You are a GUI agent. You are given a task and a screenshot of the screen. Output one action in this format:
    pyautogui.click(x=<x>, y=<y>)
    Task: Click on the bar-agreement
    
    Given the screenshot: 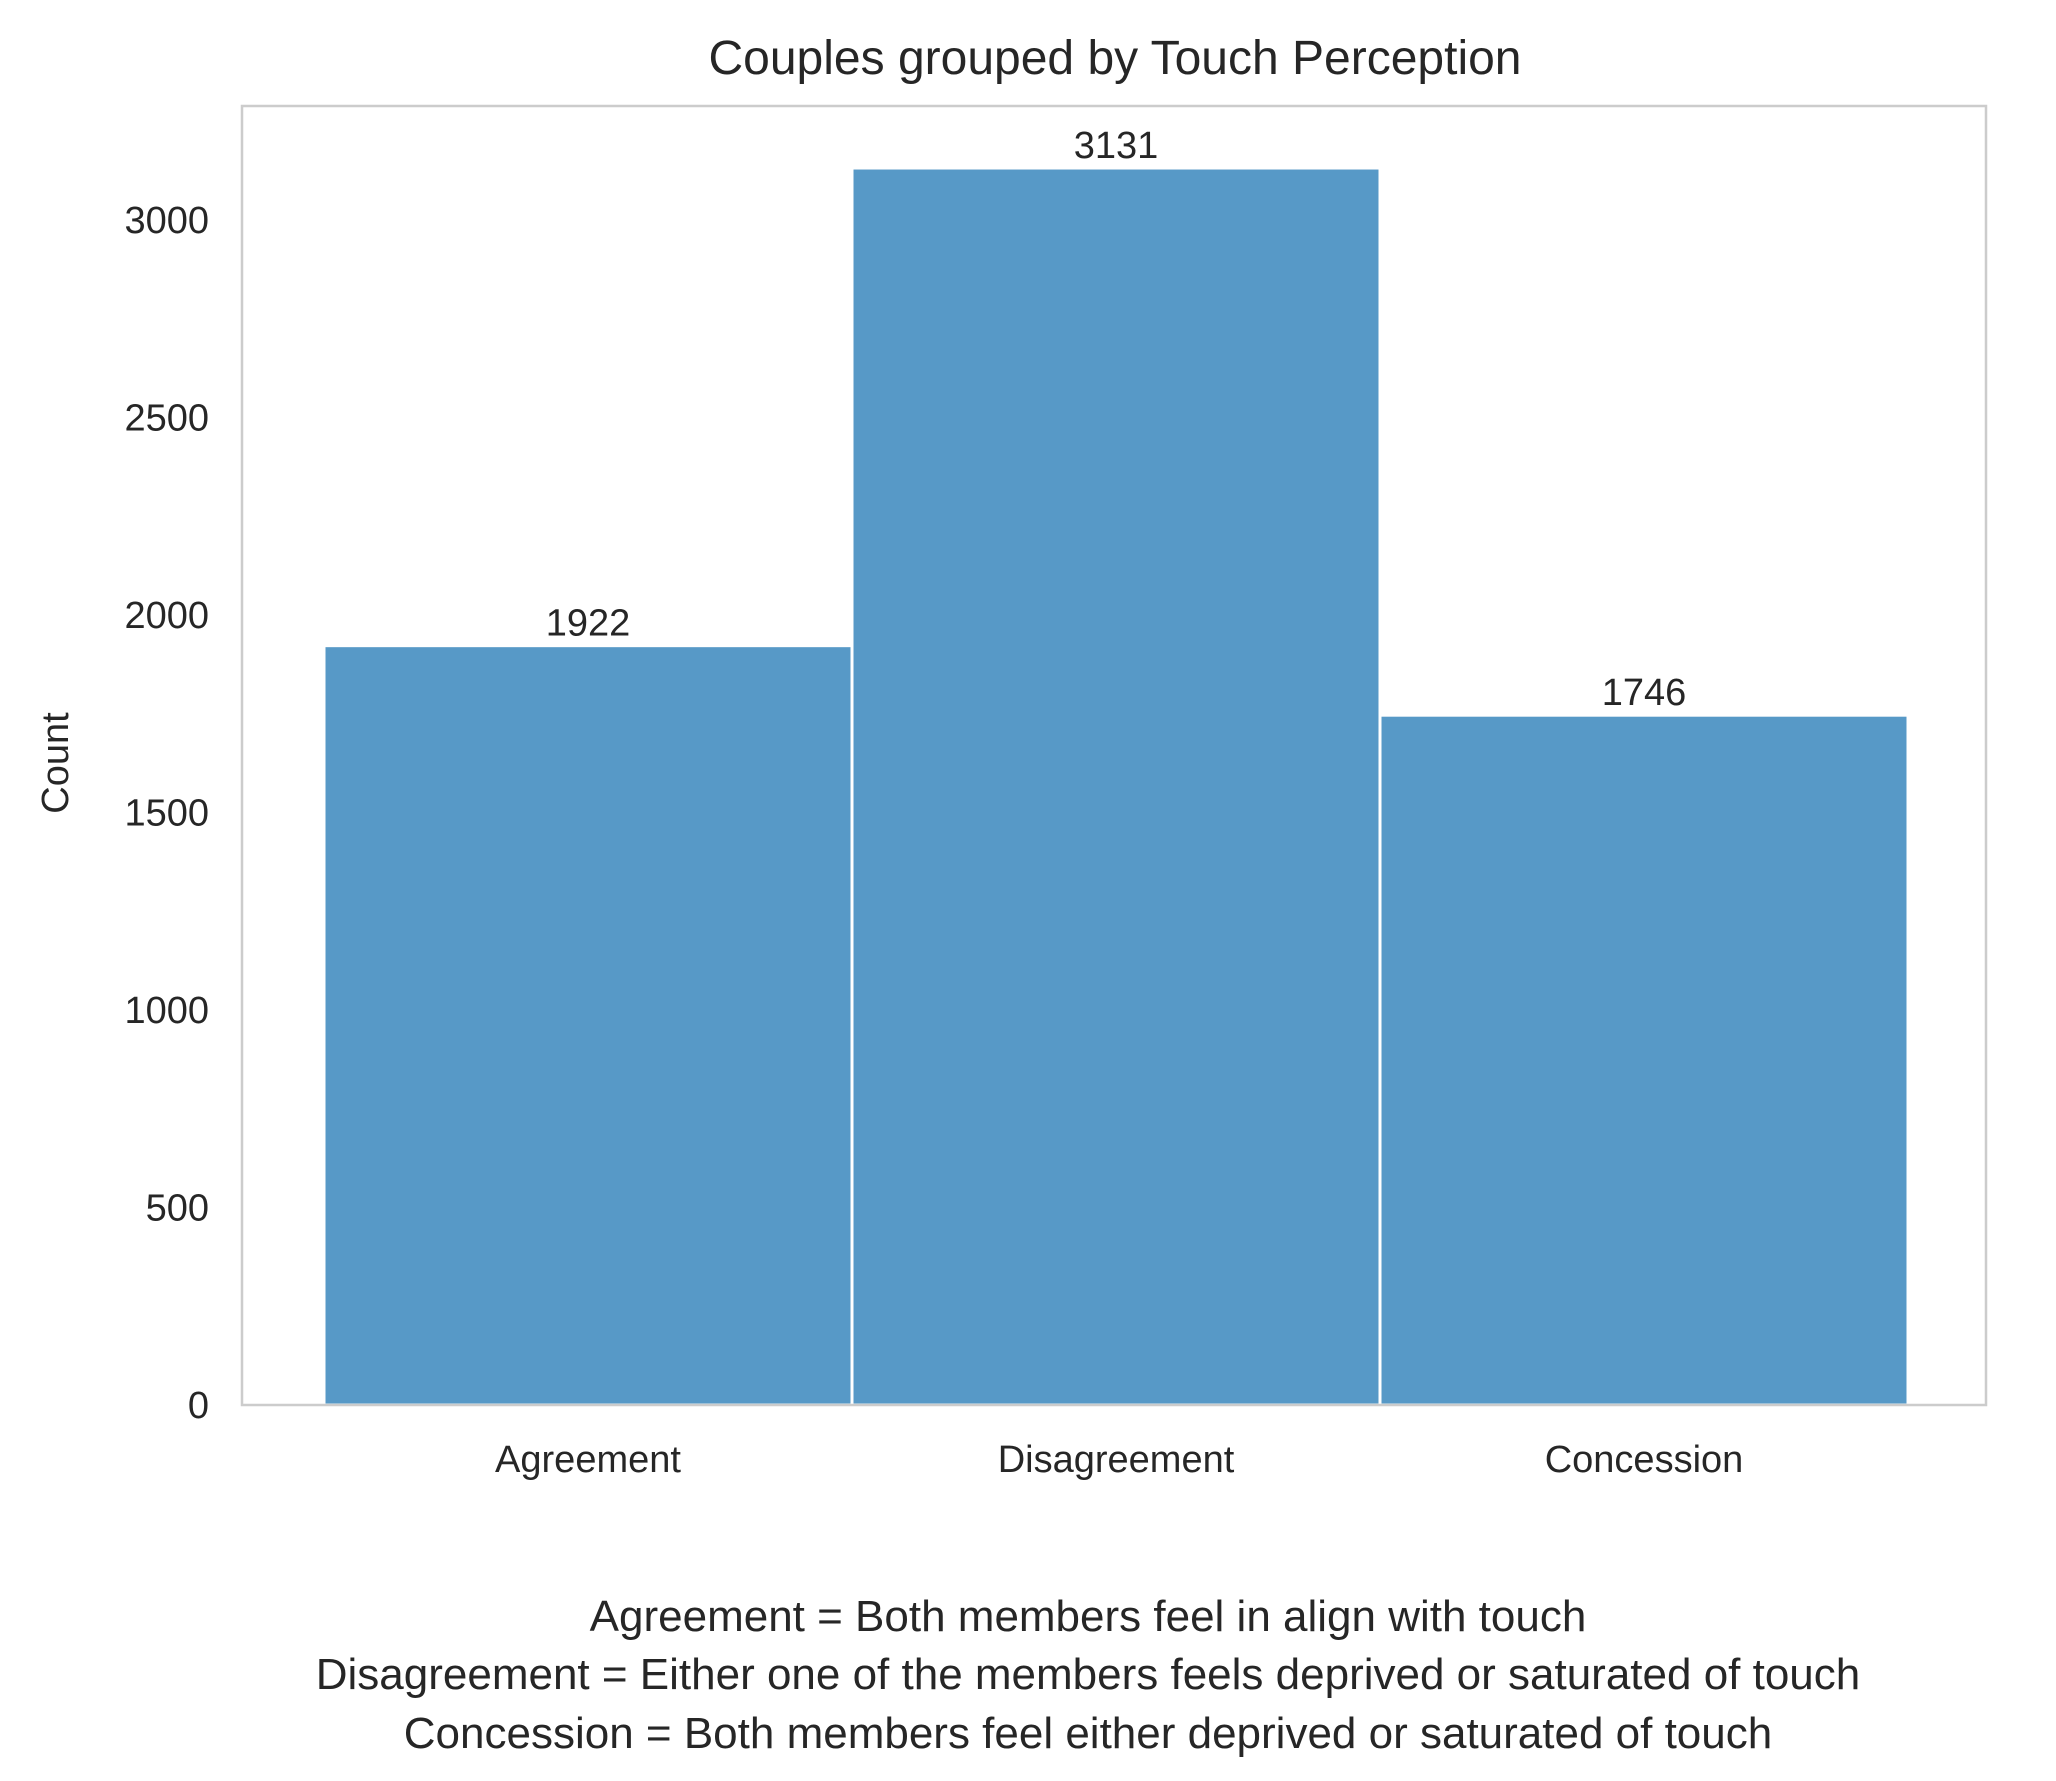 What is the action you would take?
    pyautogui.click(x=588, y=1025)
    